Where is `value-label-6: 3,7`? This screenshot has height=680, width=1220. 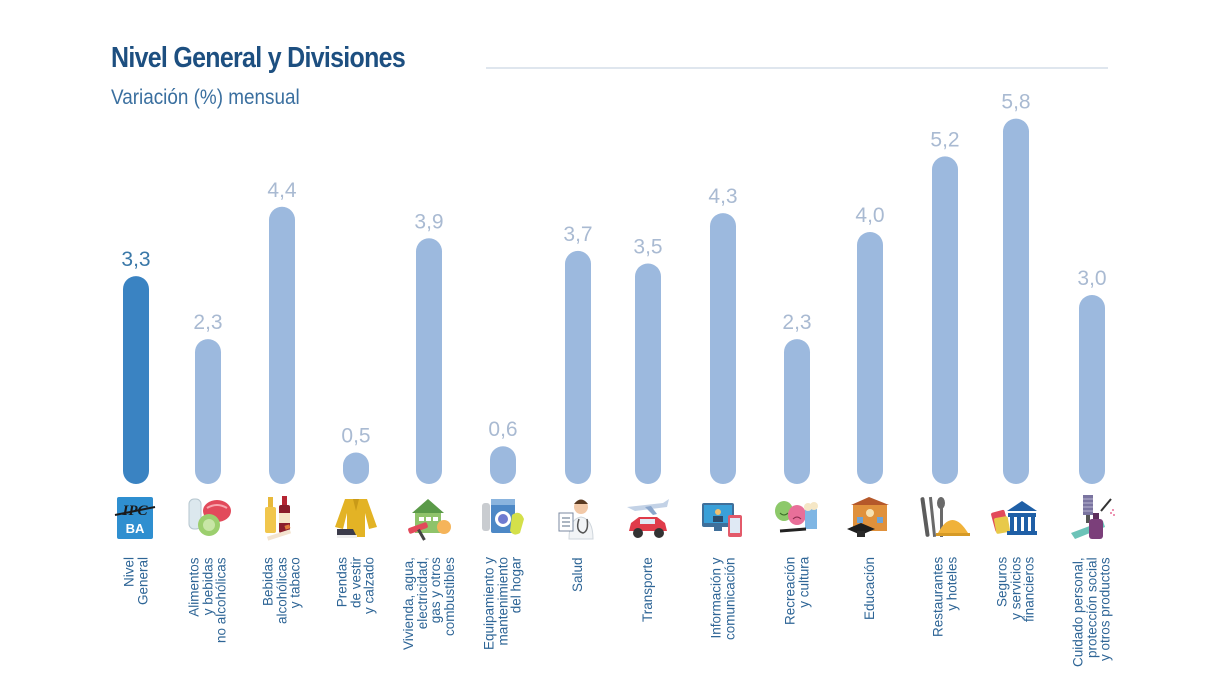
value-label-6: 3,7 is located at coordinates (577, 234).